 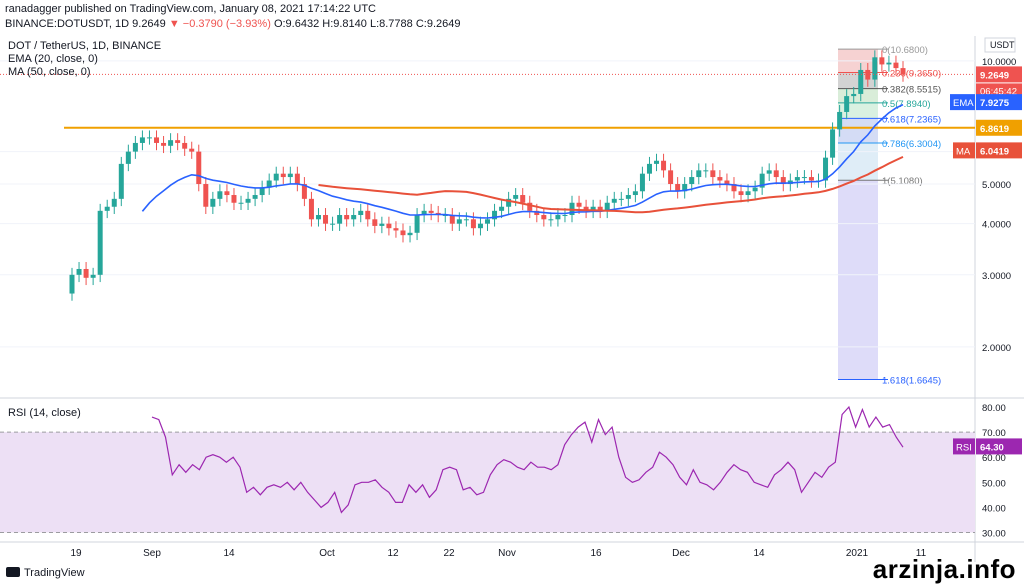 I want to click on rsi-tag-label-bg, so click(x=964, y=446).